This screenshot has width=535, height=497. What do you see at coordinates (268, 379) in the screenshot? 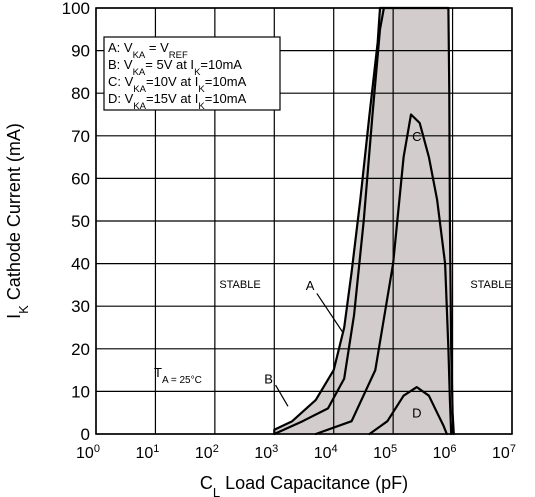
I see `curve-label-b: B` at bounding box center [268, 379].